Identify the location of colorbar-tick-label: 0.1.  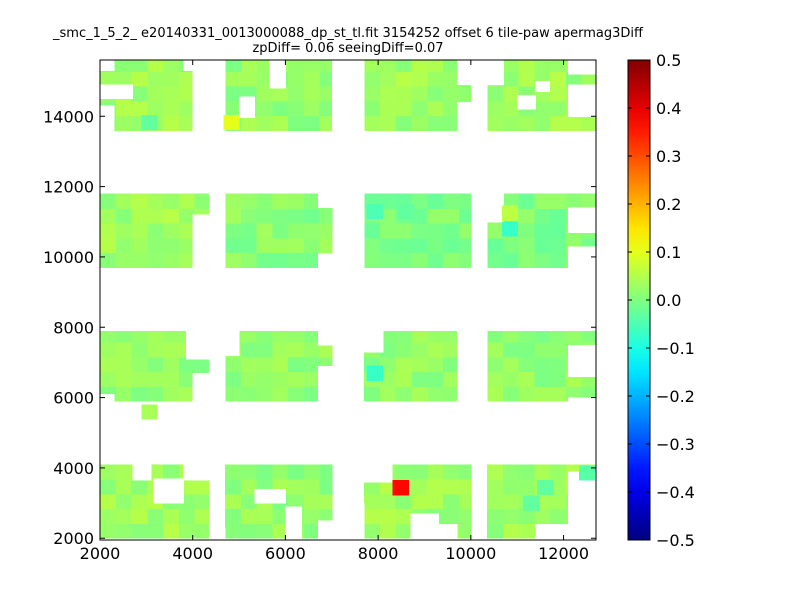
(668, 252).